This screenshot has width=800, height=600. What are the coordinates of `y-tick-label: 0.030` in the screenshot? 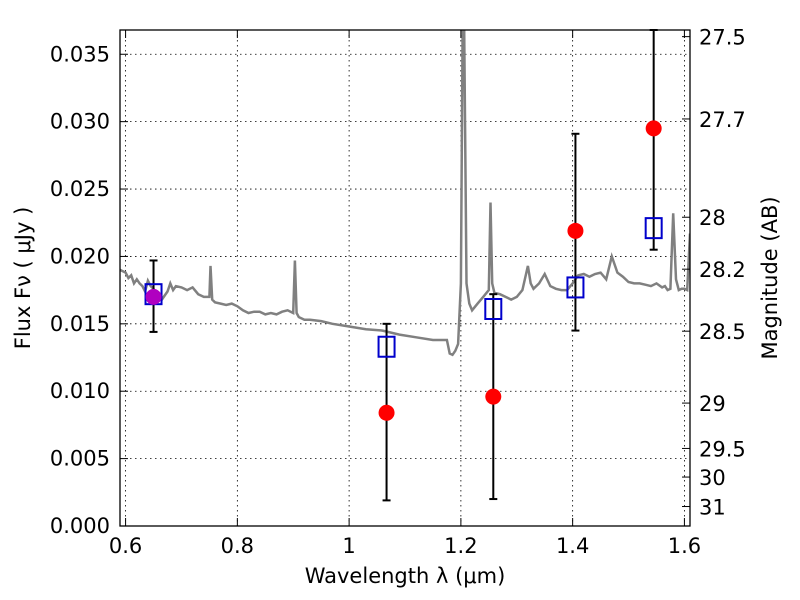 It's located at (80, 122).